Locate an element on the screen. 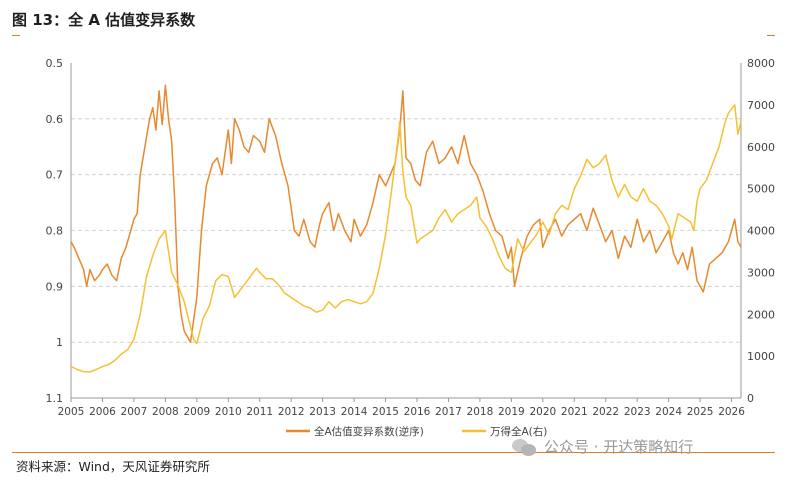 The width and height of the screenshot is (793, 481). right-tick-label: 3000 is located at coordinates (761, 272).